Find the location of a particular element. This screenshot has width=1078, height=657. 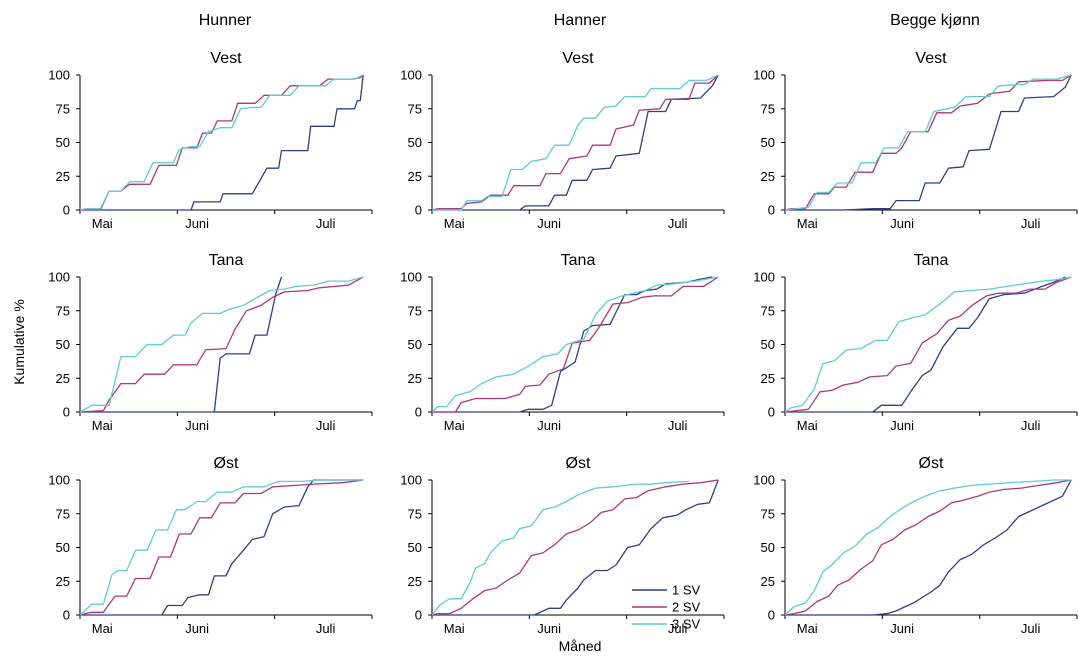

legend-label-2-sv: 2 SV is located at coordinates (686, 607).